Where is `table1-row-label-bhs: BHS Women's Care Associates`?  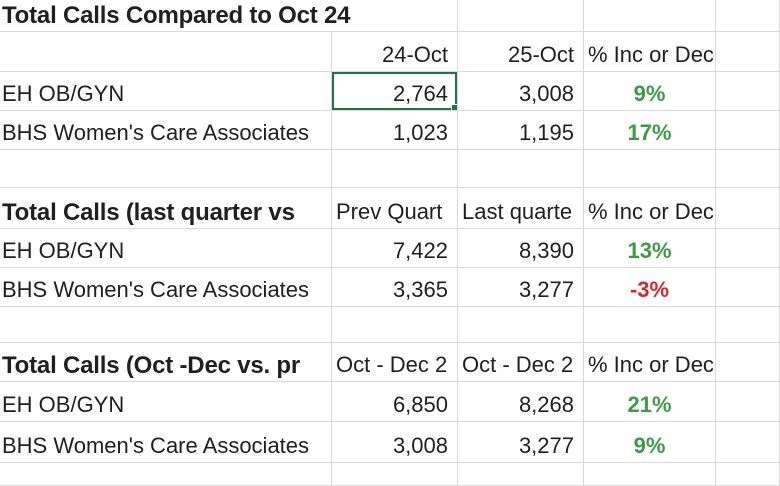 table1-row-label-bhs: BHS Women's Care Associates is located at coordinates (166, 130).